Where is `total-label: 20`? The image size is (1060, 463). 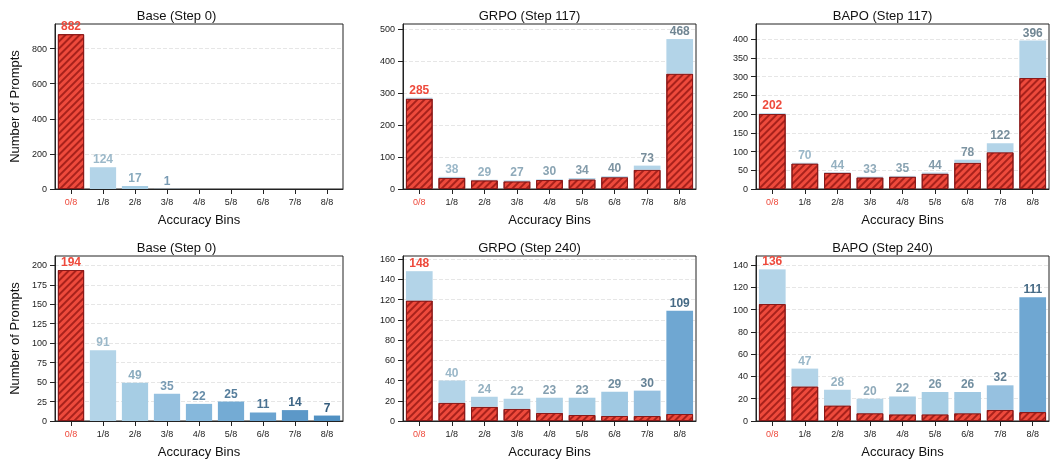 total-label: 20 is located at coordinates (870, 390).